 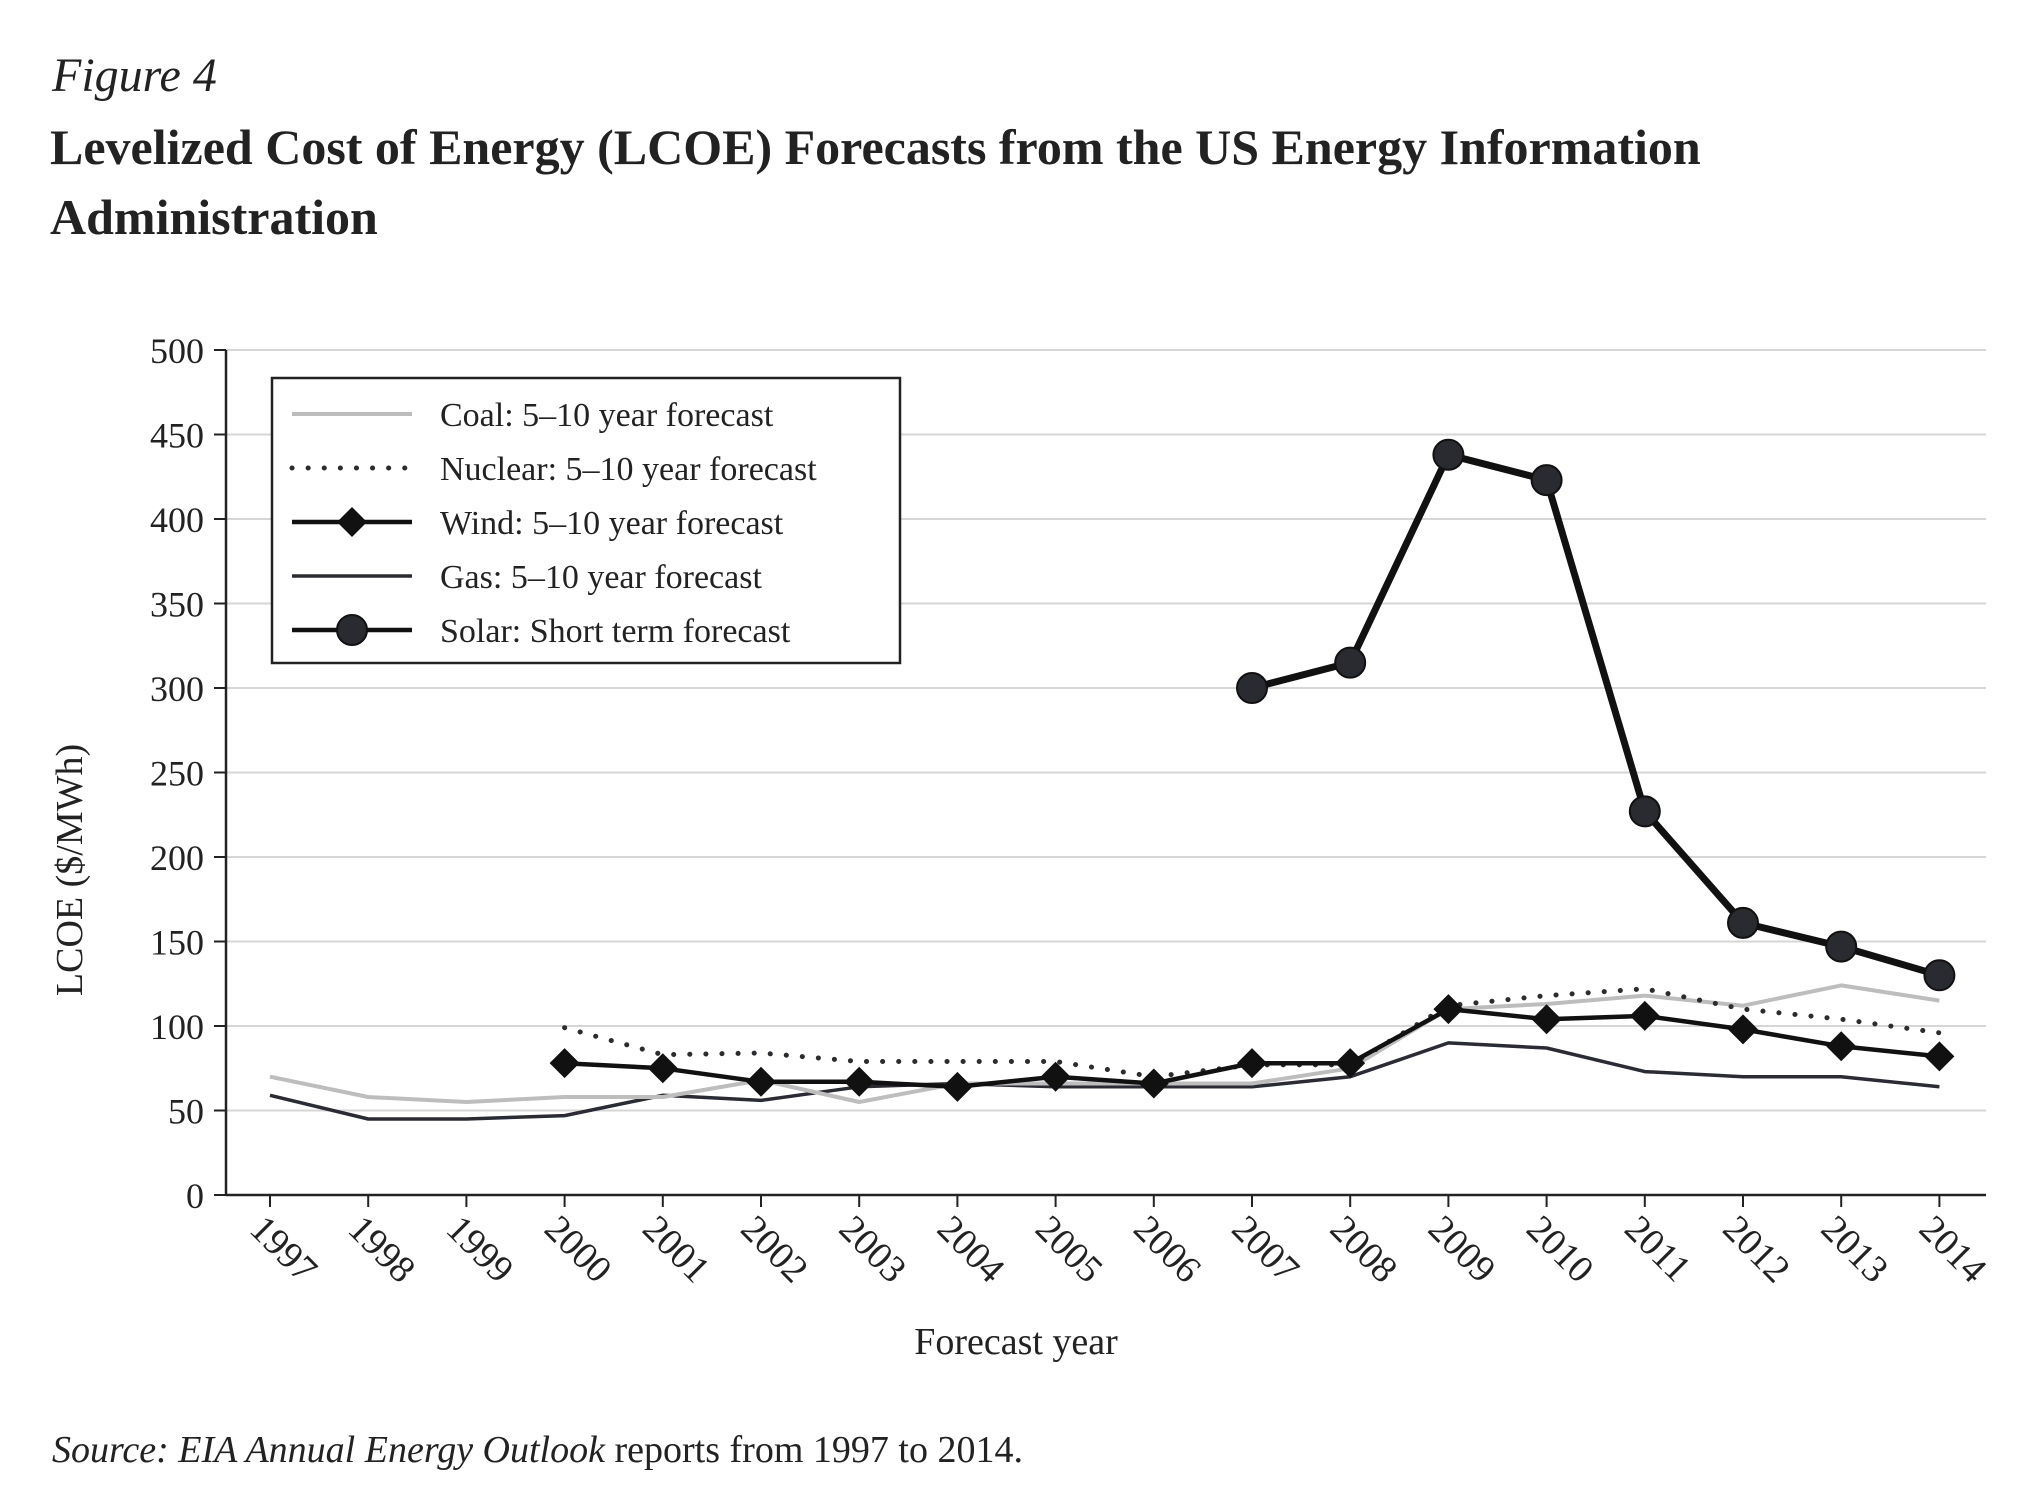 I want to click on x-tick-label: 2007, so click(x=1265, y=1249).